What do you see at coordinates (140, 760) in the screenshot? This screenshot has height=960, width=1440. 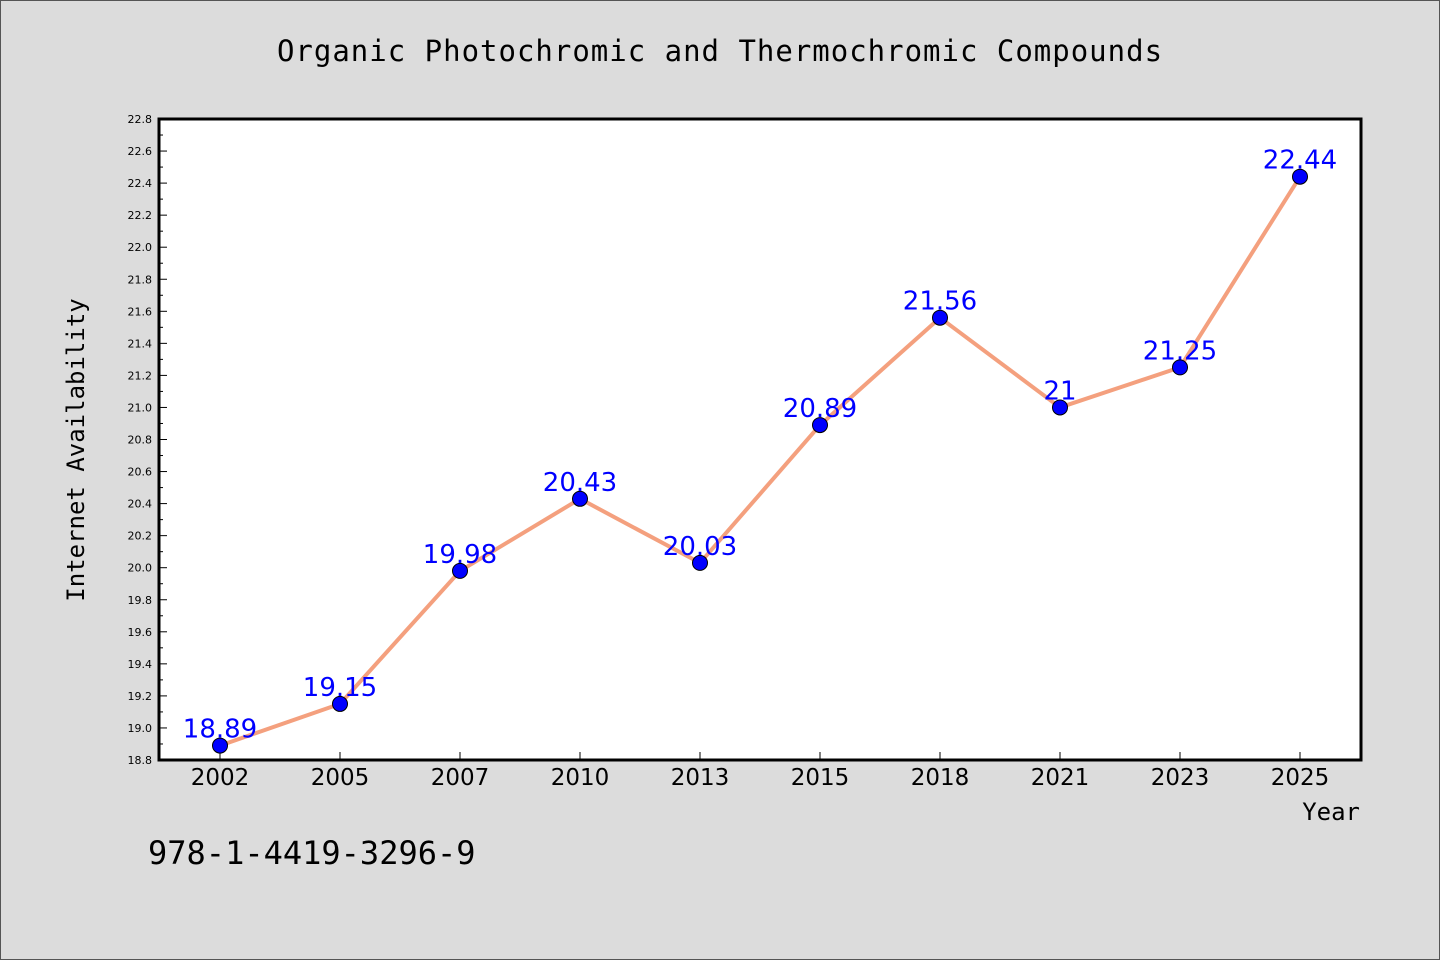 I see `y-tick-label: 18.8` at bounding box center [140, 760].